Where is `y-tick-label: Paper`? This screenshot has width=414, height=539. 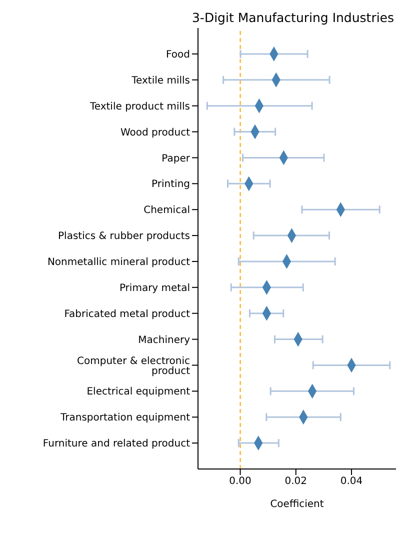
y-tick-label: Paper is located at coordinates (176, 158).